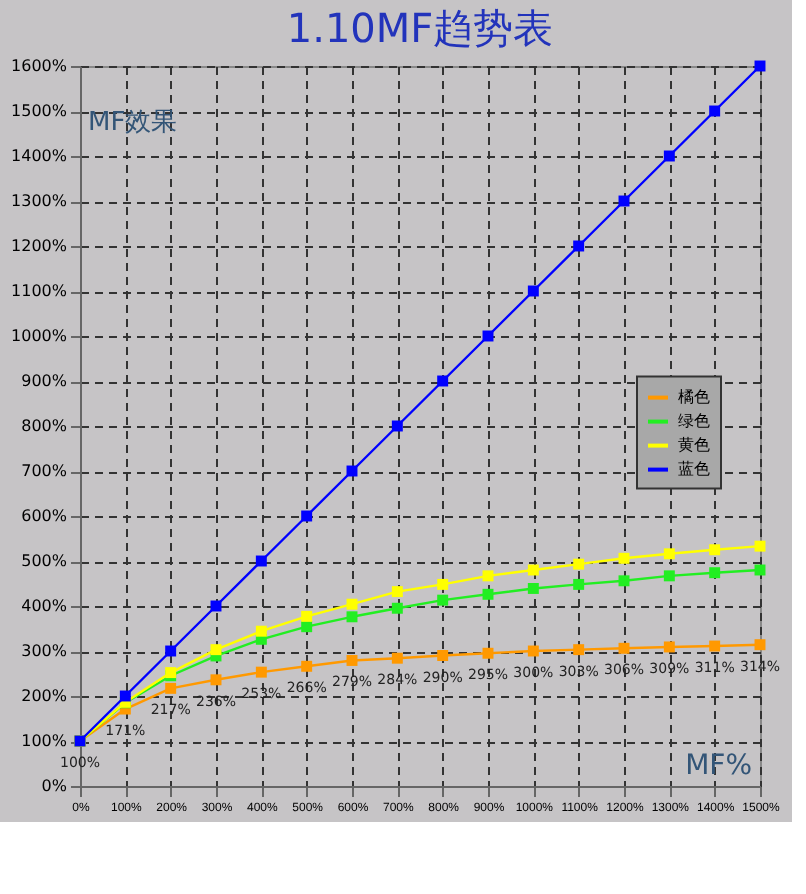  I want to click on y-tick-label: 0%, so click(54, 786).